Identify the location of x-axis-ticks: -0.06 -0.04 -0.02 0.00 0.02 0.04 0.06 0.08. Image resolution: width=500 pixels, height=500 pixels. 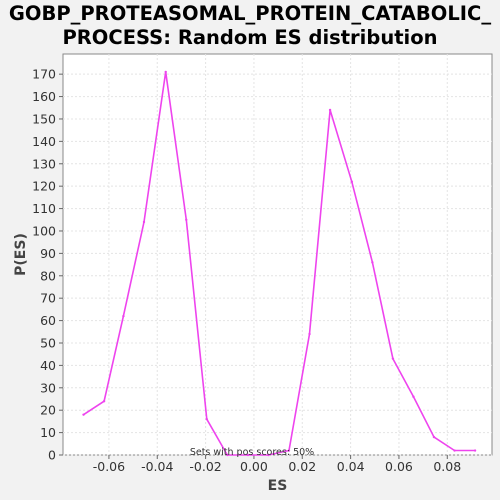
(277, 464).